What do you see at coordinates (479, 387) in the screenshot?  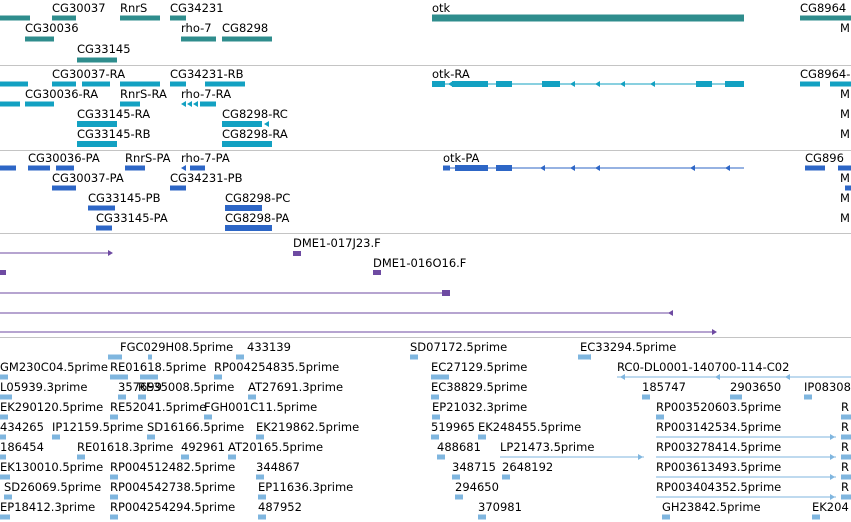 I see `est-label: EC38829.5prime` at bounding box center [479, 387].